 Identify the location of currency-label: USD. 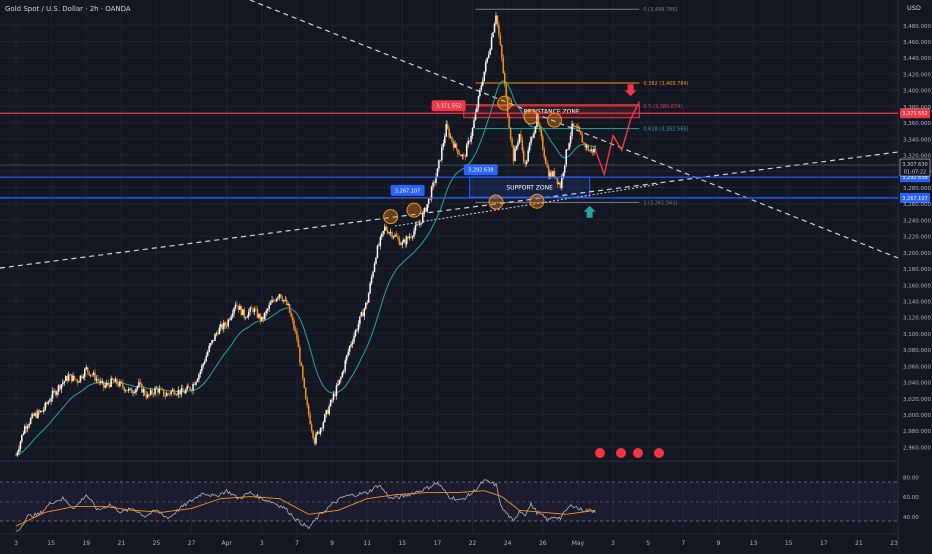
(914, 8).